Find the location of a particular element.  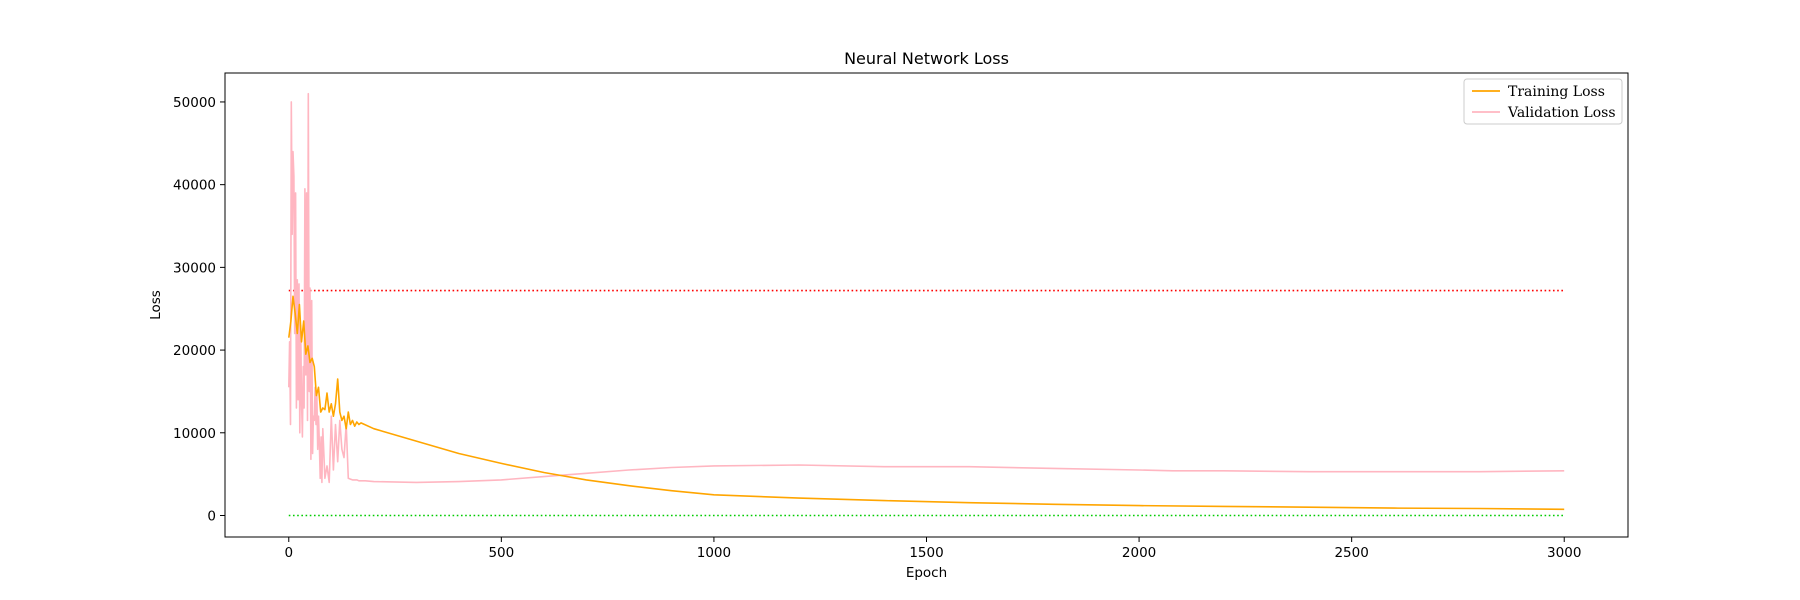

legend: Training Loss Validation Loss is located at coordinates (1543, 101).